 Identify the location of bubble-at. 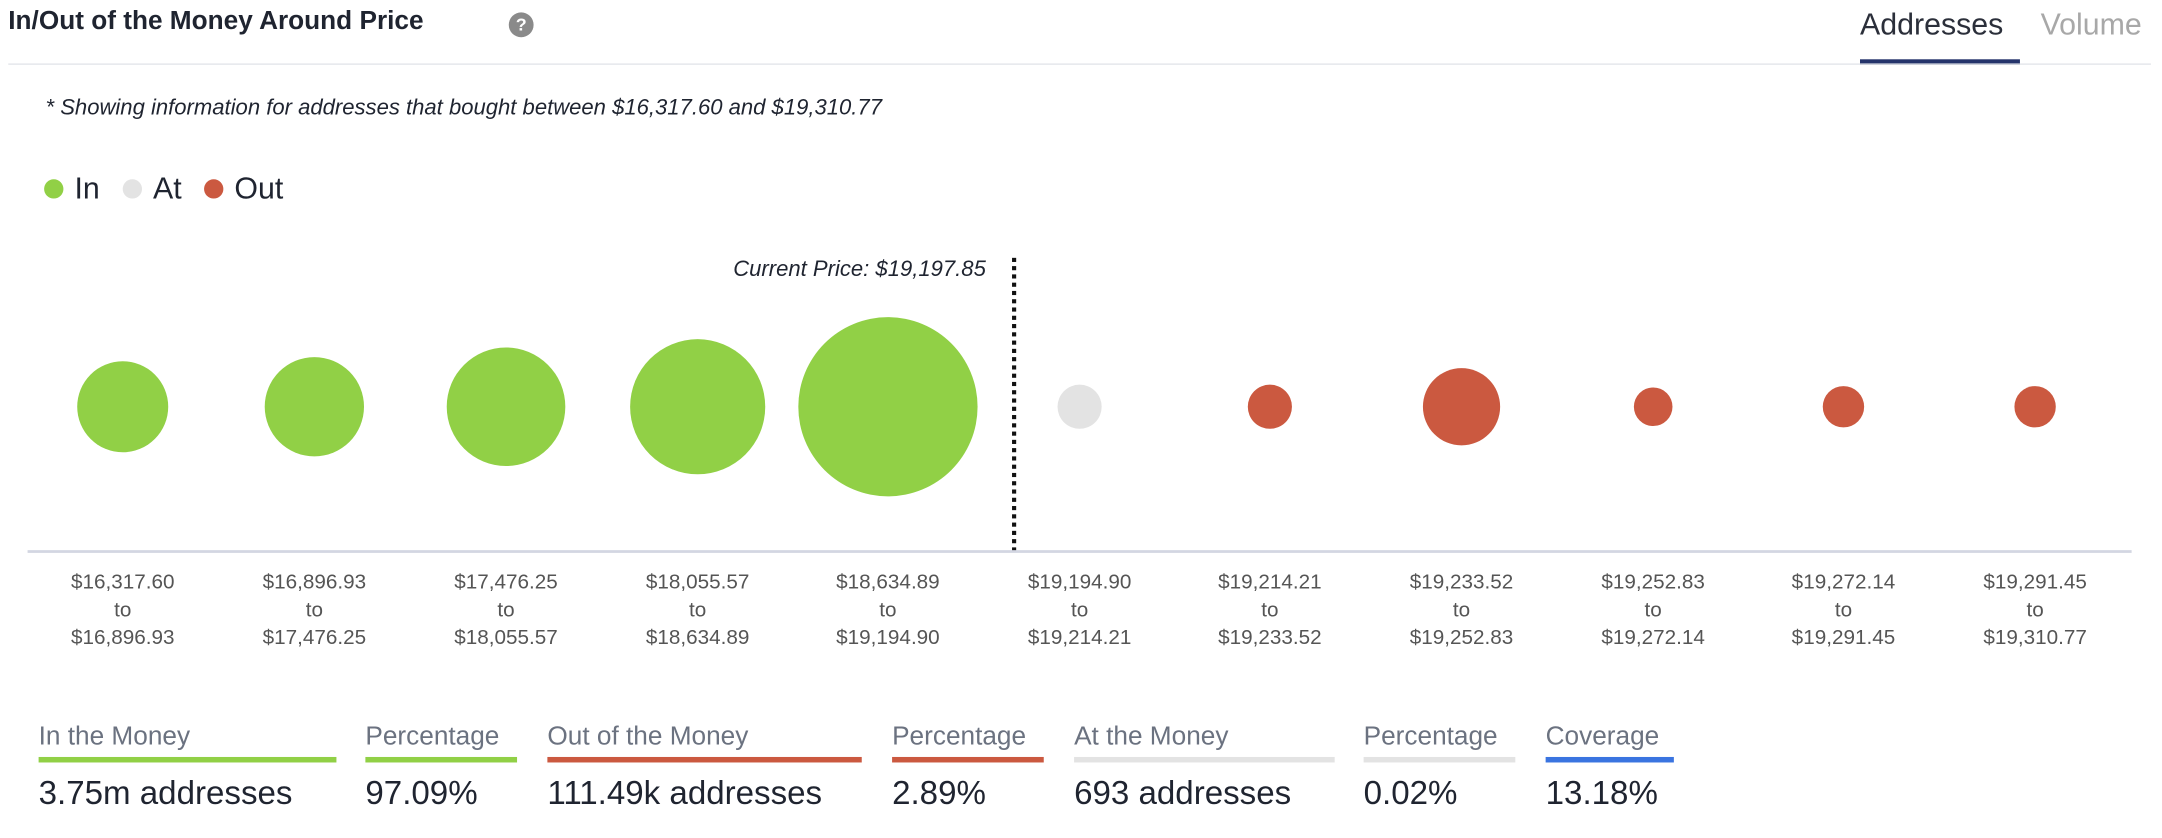
(1079, 406).